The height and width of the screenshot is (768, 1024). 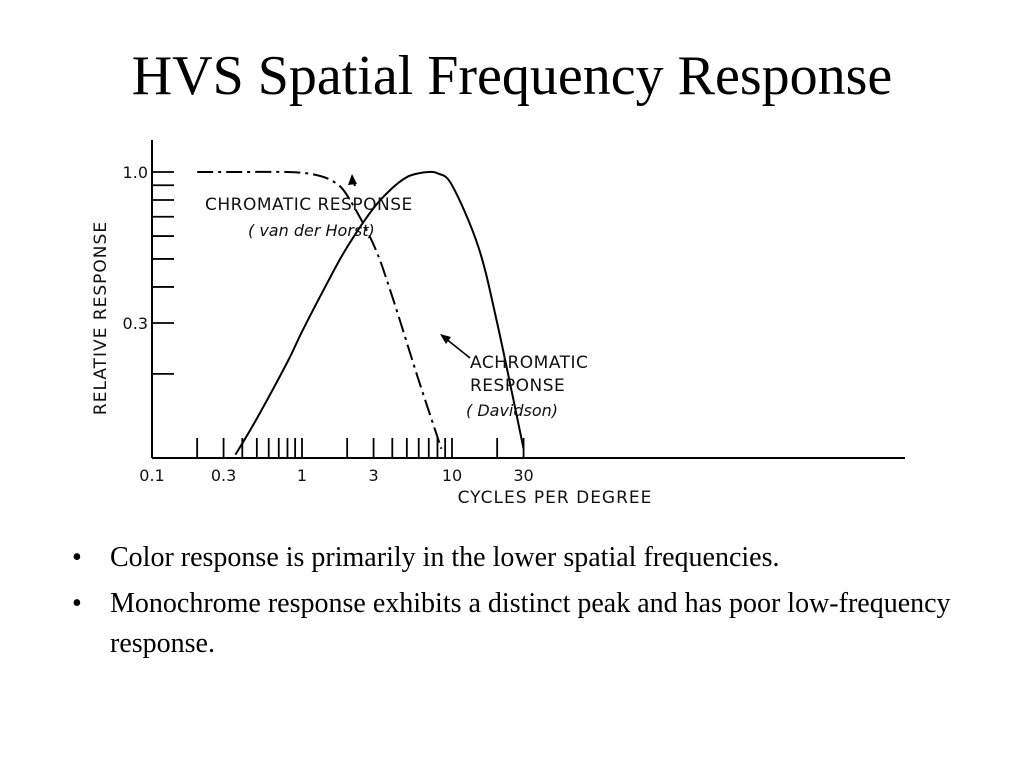 What do you see at coordinates (523, 475) in the screenshot?
I see `x-tick-label: 30` at bounding box center [523, 475].